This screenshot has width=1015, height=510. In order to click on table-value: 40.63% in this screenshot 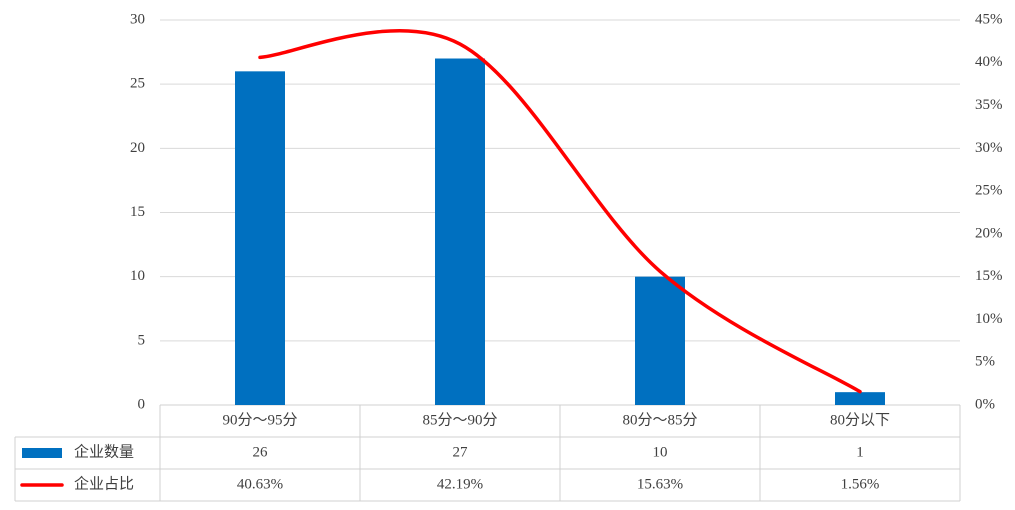, I will do `click(260, 484)`.